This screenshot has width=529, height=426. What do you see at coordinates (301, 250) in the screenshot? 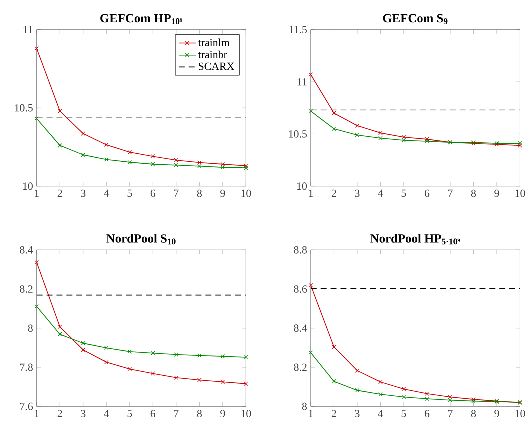
I see `y-tick-label: 8.8` at bounding box center [301, 250].